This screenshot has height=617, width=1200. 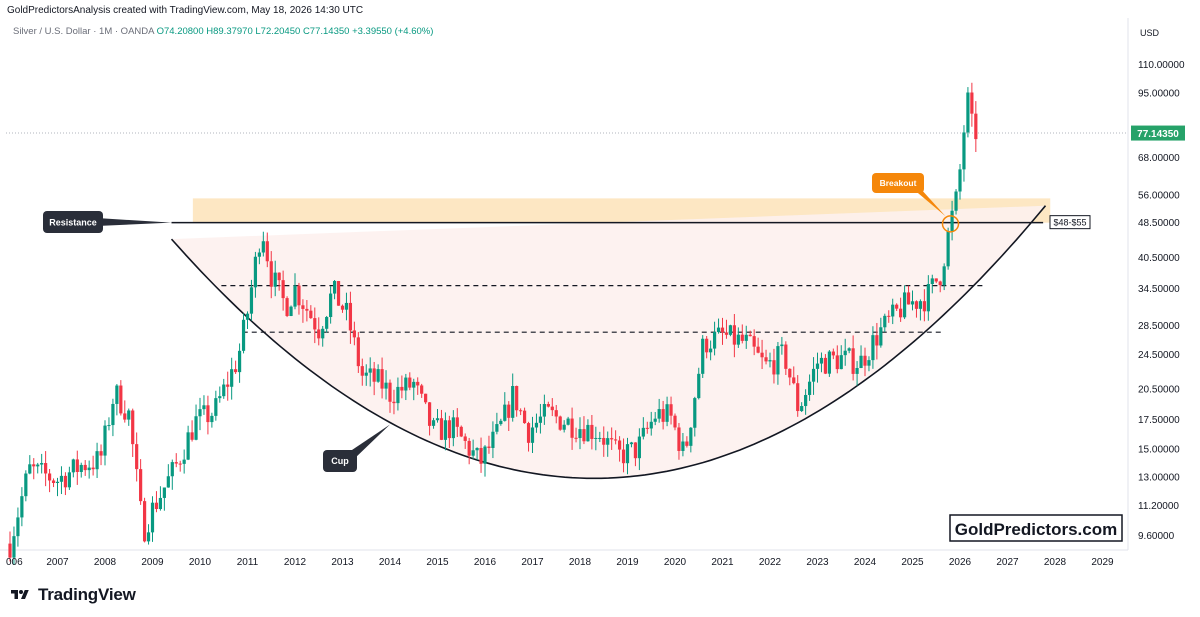 What do you see at coordinates (722, 562) in the screenshot?
I see `time-tick-label: 2021` at bounding box center [722, 562].